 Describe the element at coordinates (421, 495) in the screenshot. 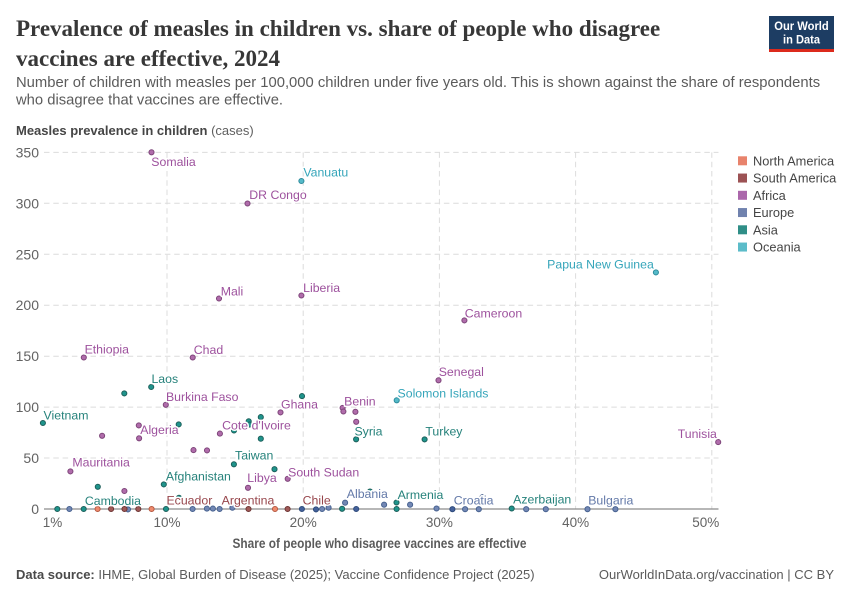

I see `svg-text: Armenia` at that location.